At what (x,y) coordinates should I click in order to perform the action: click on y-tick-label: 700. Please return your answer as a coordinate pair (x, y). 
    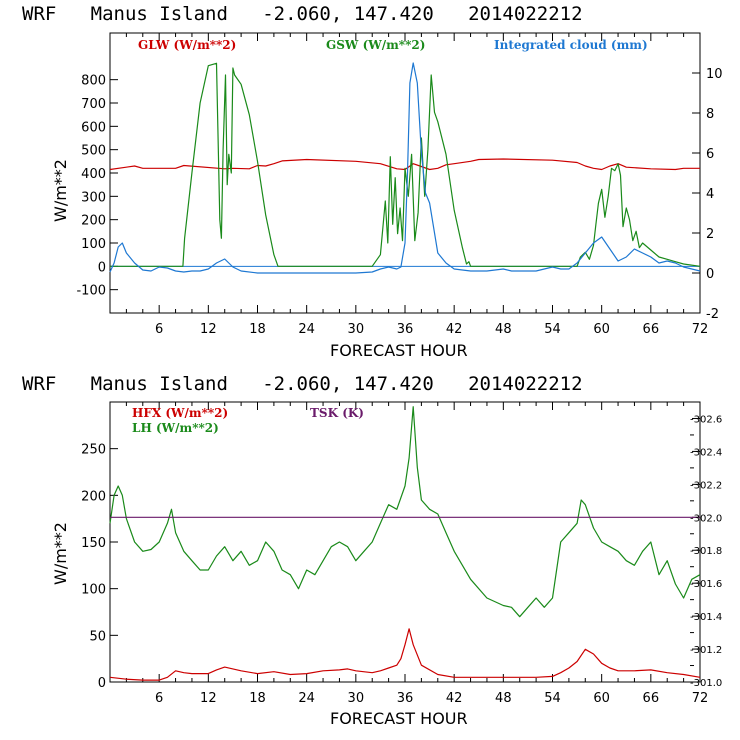
    Looking at the image, I should click on (93, 104).